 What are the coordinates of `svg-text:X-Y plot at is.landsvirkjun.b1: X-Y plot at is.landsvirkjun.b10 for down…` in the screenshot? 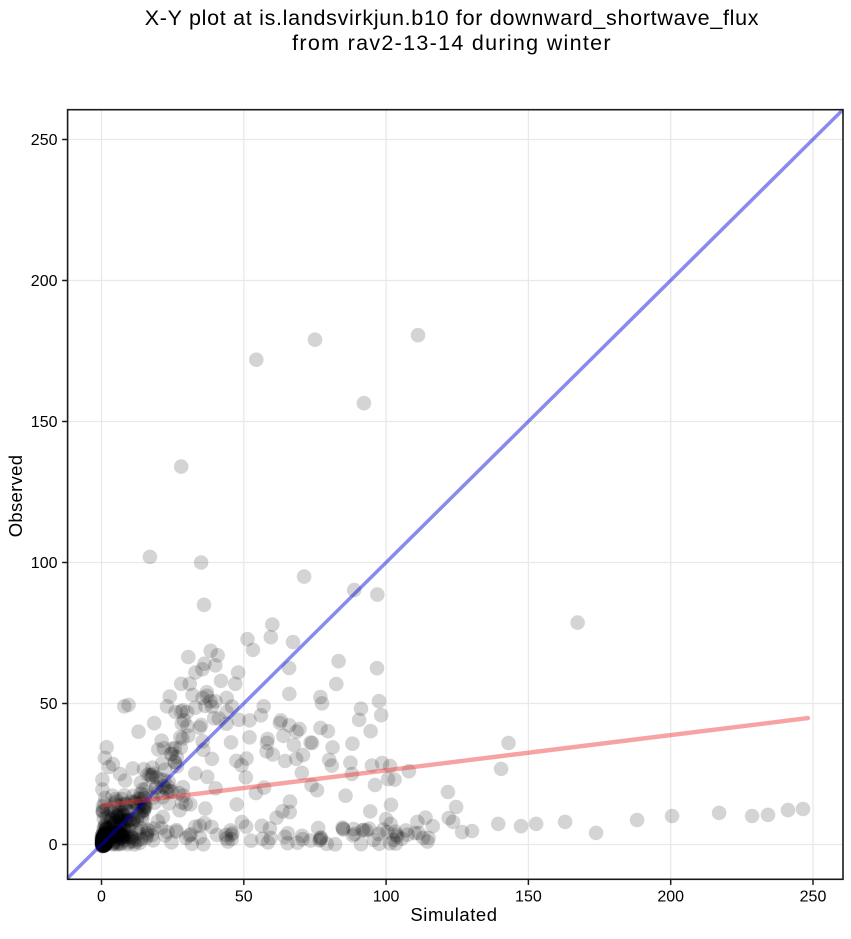 It's located at (452, 18).